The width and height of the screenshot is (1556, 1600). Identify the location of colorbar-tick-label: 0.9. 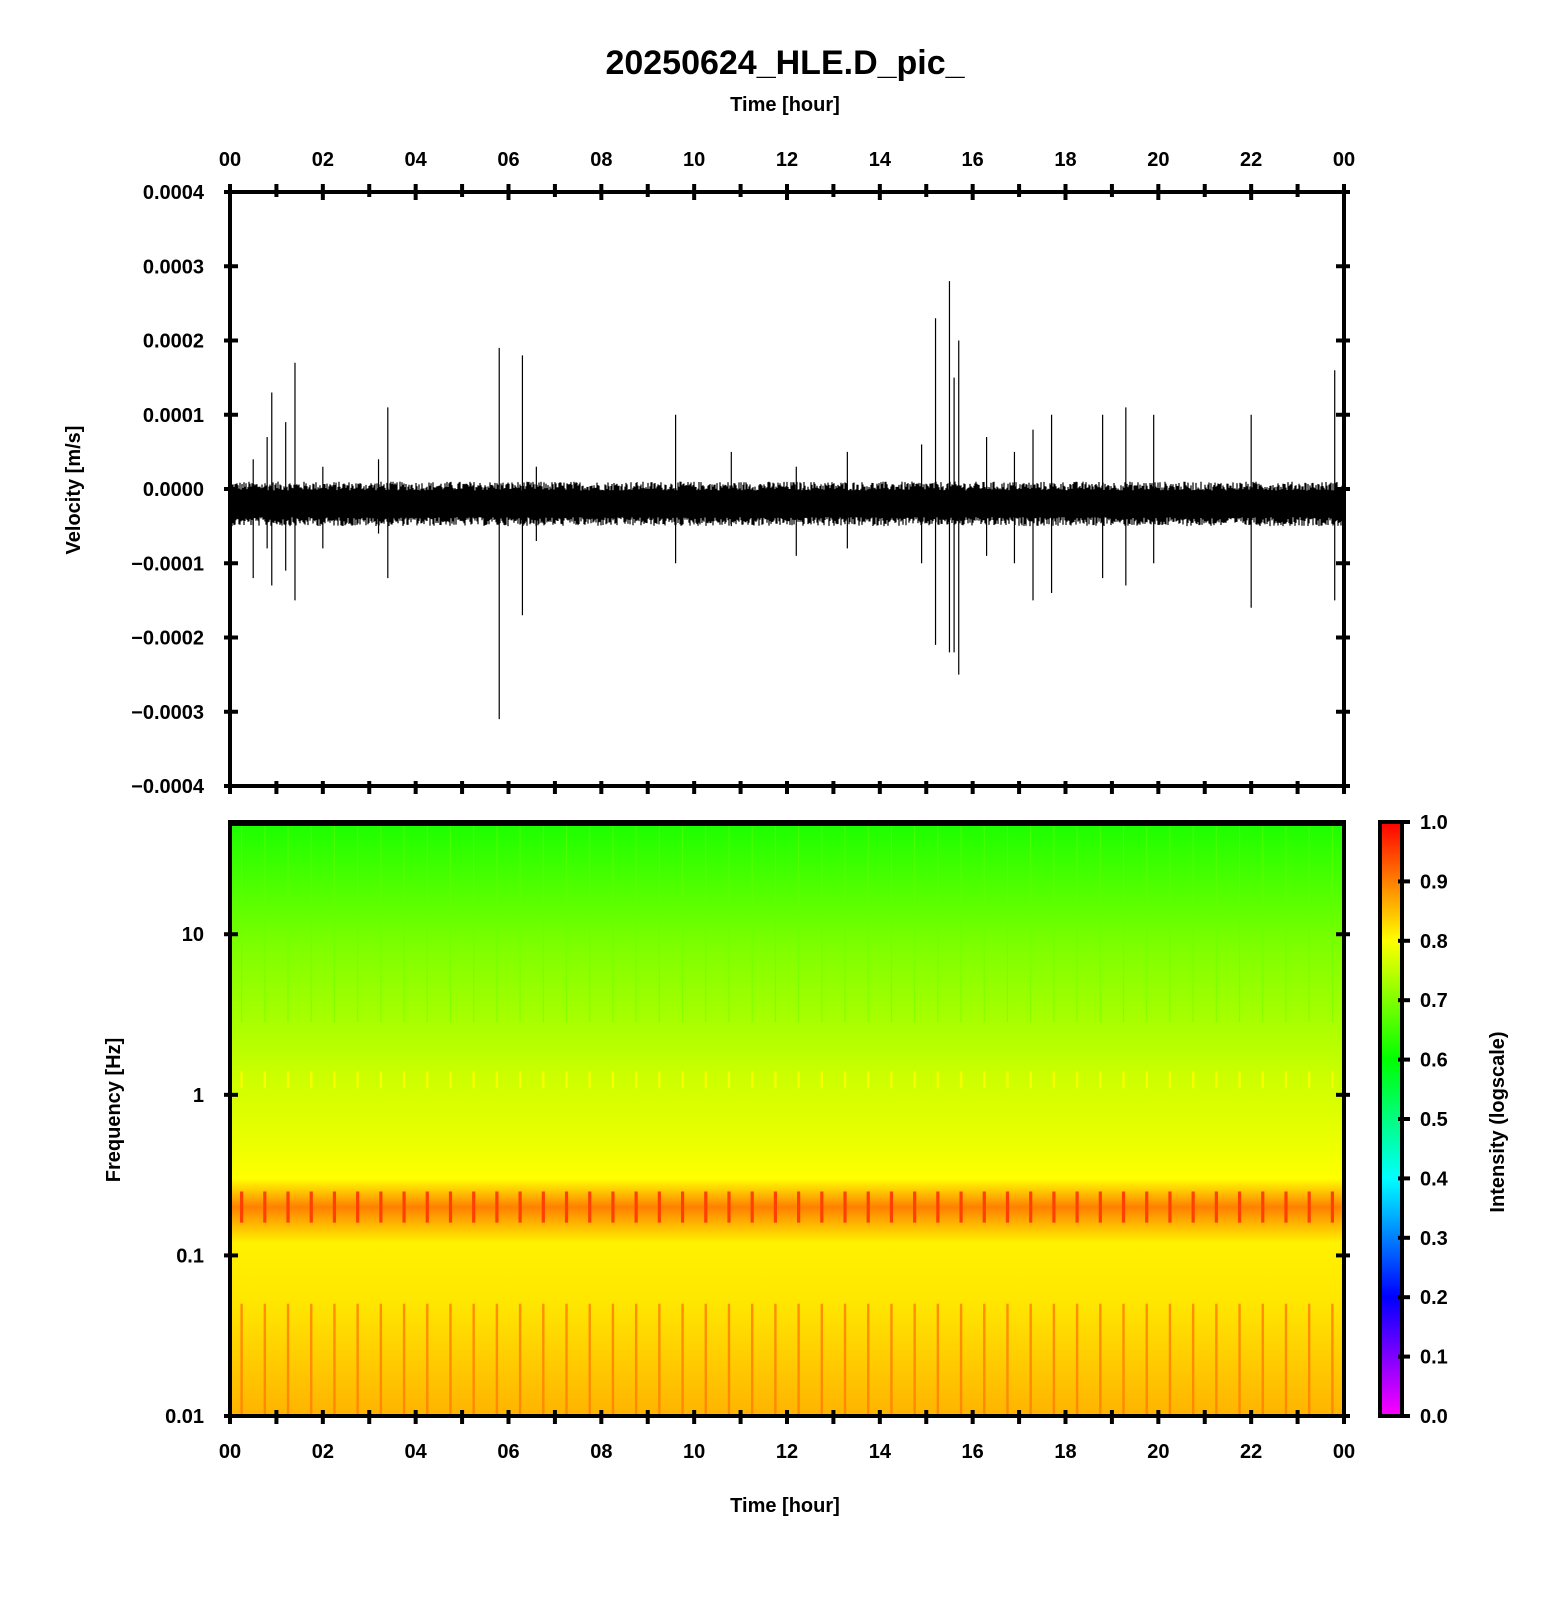
(1434, 882).